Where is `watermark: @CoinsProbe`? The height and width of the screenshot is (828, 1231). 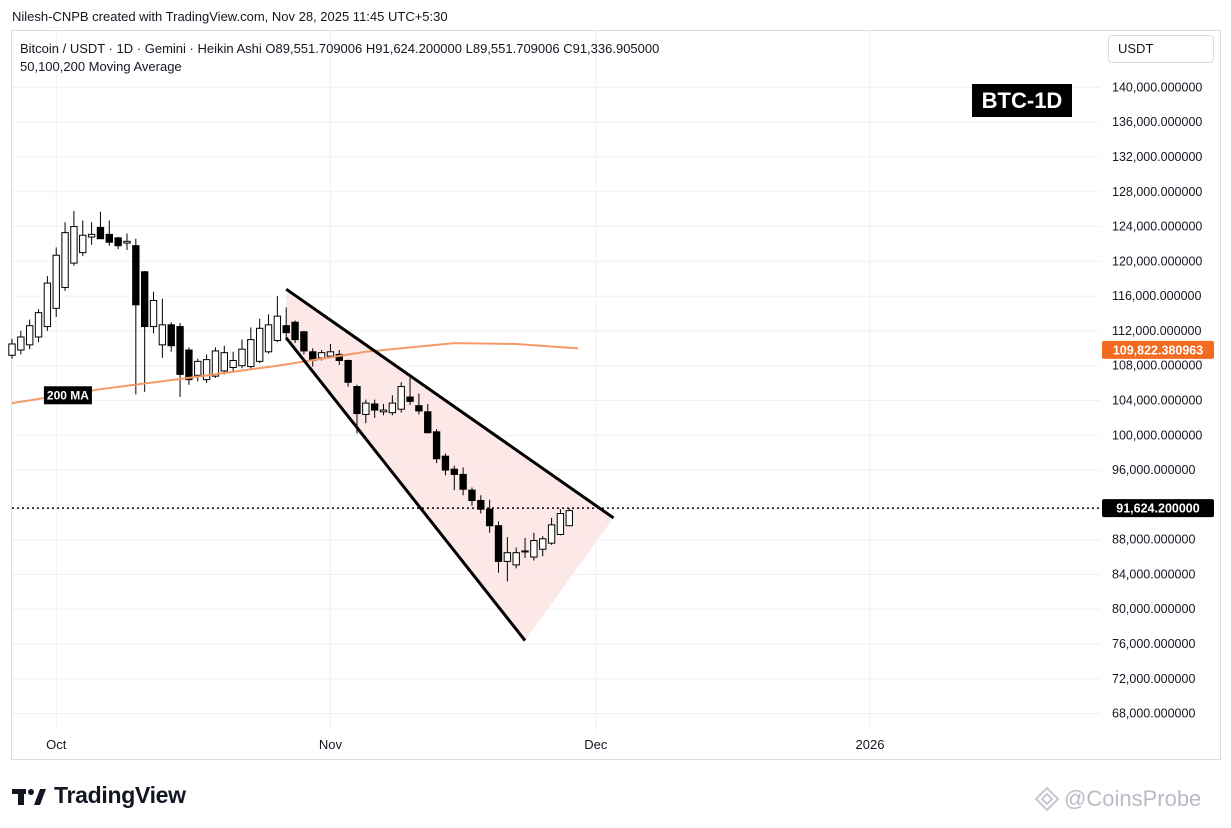
watermark: @CoinsProbe is located at coordinates (1117, 799).